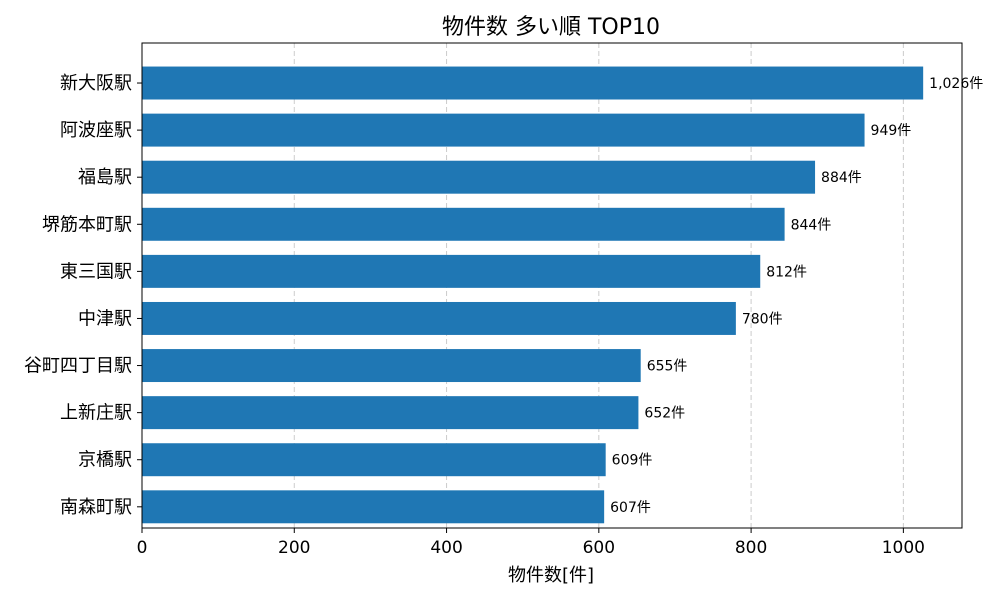 This screenshot has height=604, width=1000. Describe the element at coordinates (599, 548) in the screenshot. I see `x-tick-label: 600` at that location.